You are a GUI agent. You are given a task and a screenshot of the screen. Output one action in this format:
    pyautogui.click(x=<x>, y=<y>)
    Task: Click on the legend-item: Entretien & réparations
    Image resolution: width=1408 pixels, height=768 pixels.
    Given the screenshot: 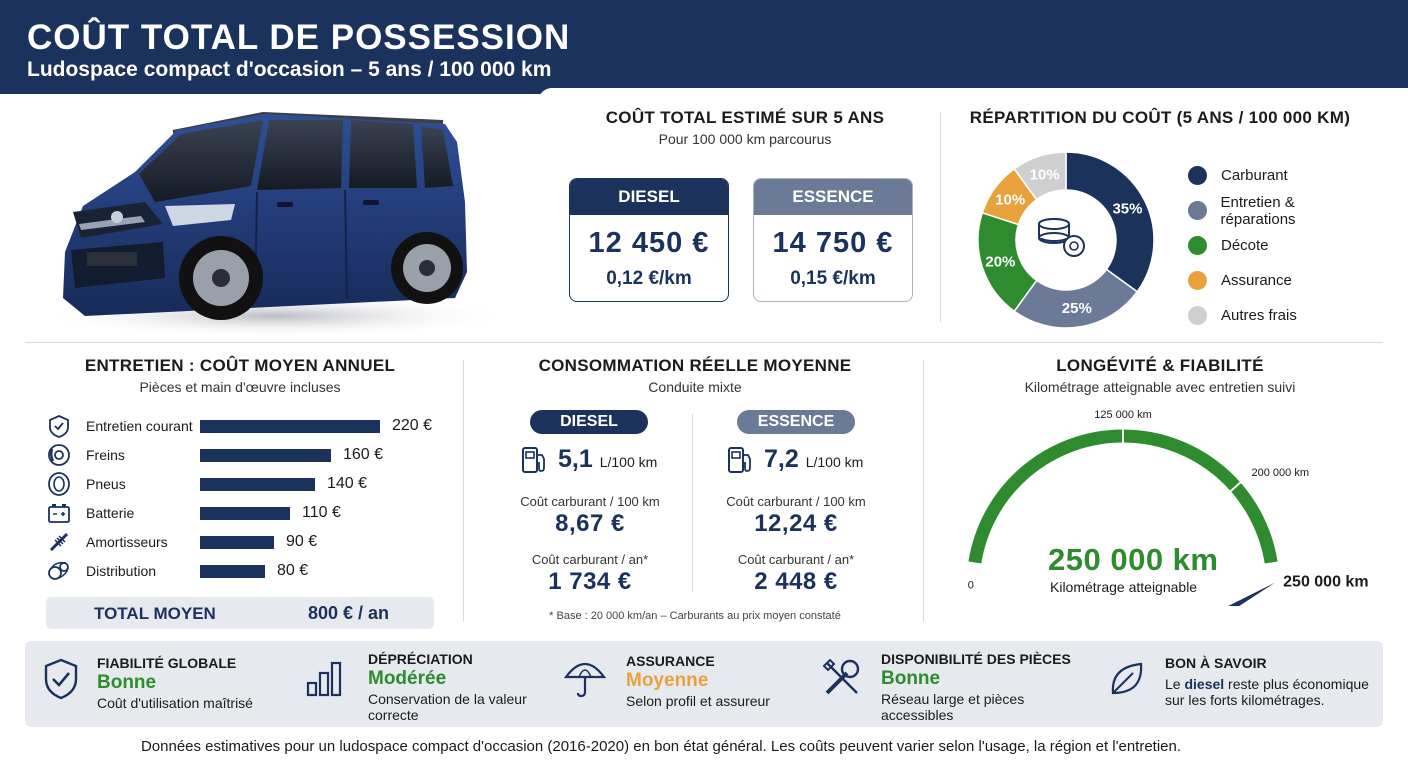 What is the action you would take?
    pyautogui.click(x=1279, y=210)
    